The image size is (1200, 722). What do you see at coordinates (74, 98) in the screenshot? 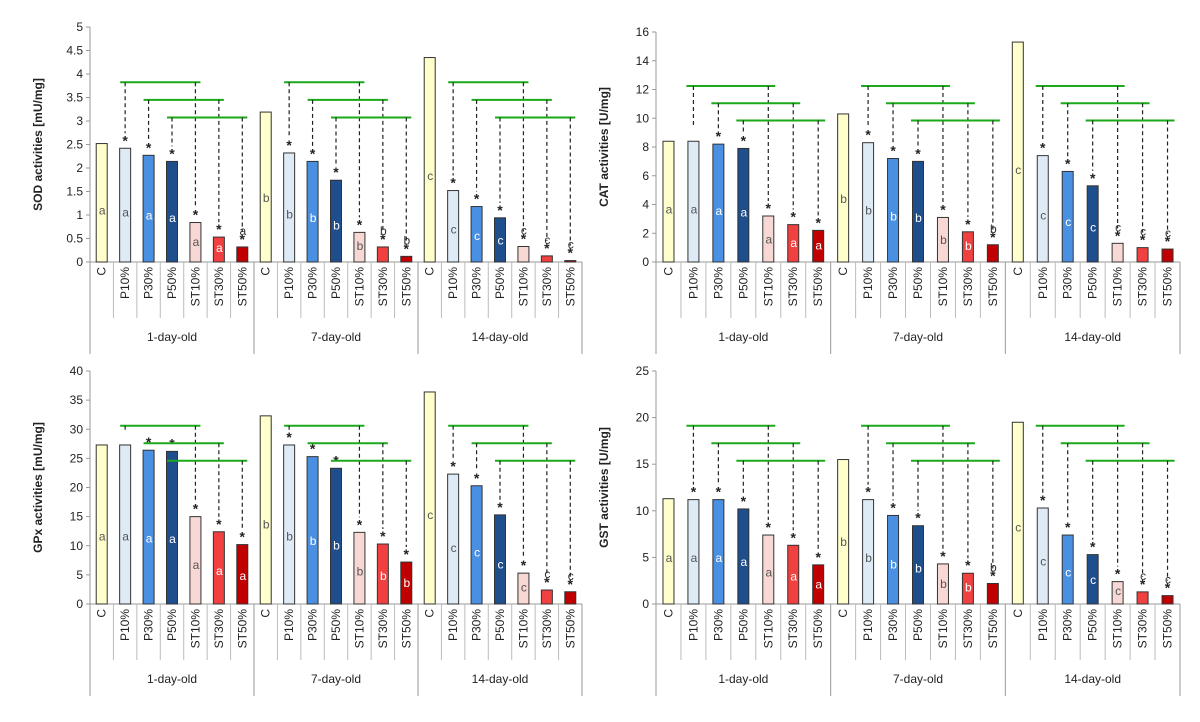
I see `y-tick-label: 3.5` at bounding box center [74, 98].